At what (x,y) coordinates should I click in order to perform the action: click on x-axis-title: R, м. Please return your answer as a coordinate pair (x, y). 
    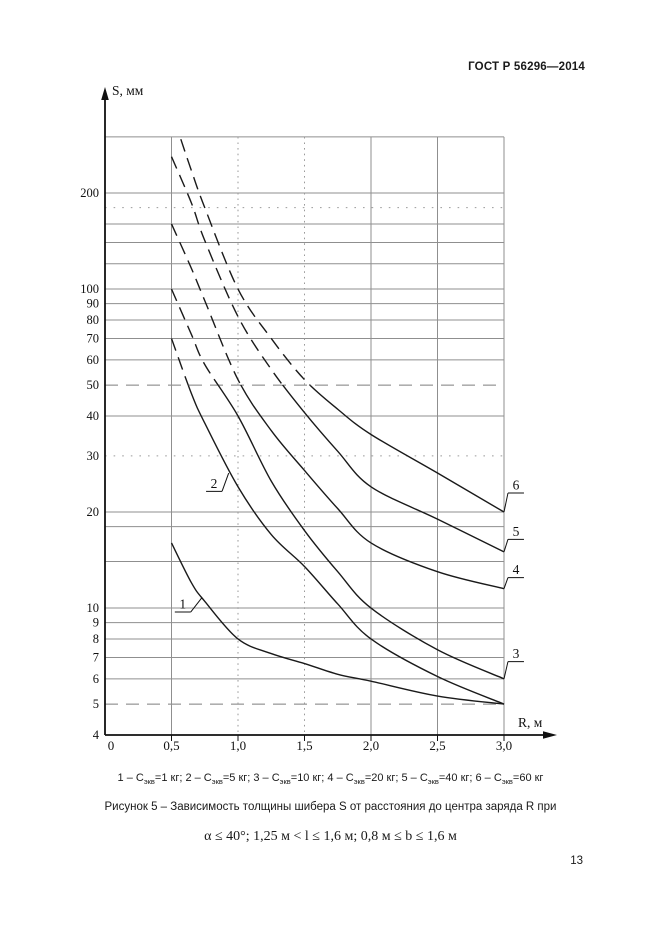
    Looking at the image, I should click on (530, 722).